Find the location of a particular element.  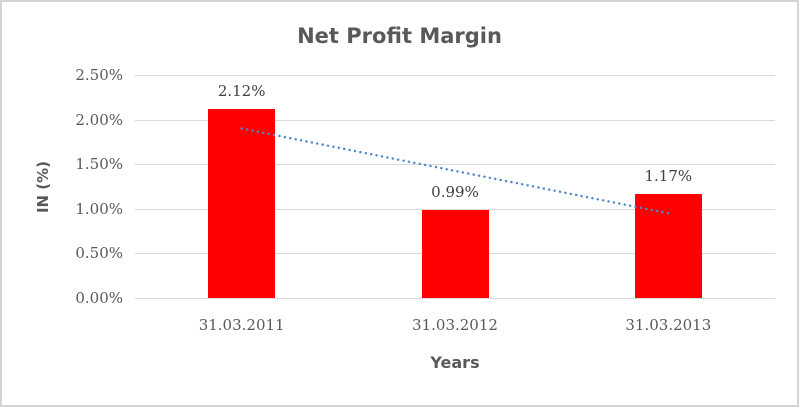

y-tick-label: 2.50% is located at coordinates (99, 75).